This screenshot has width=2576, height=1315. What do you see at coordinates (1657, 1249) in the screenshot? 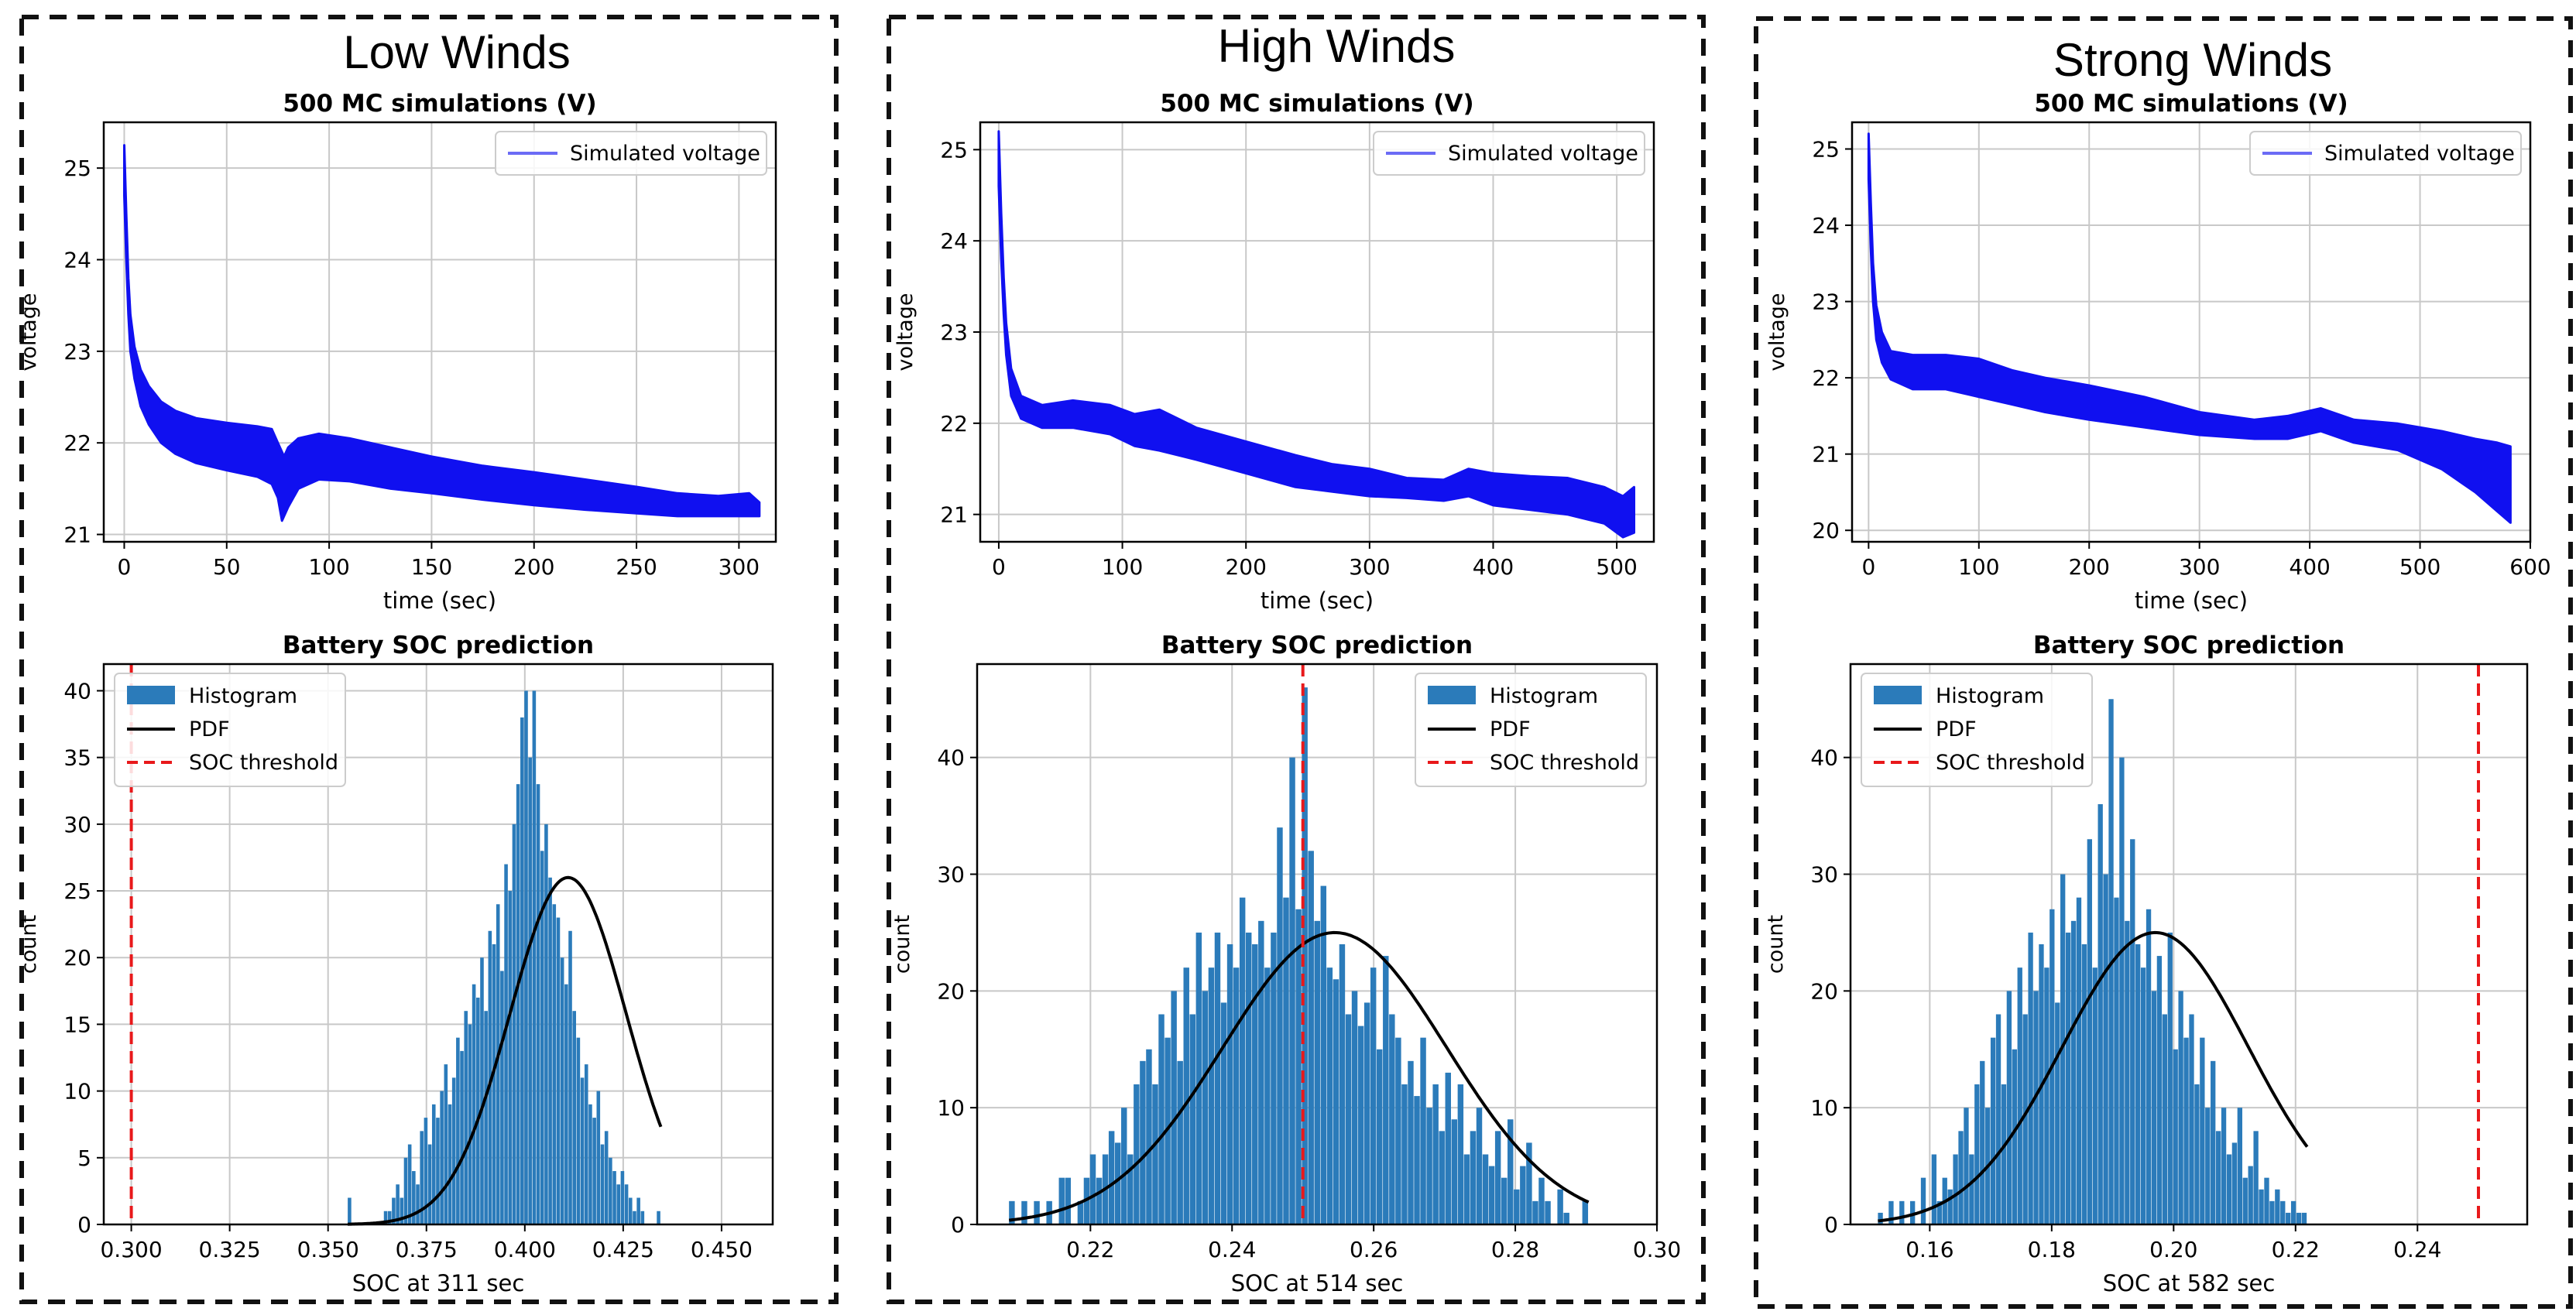
I see `x-tick-label: 0.30` at bounding box center [1657, 1249].